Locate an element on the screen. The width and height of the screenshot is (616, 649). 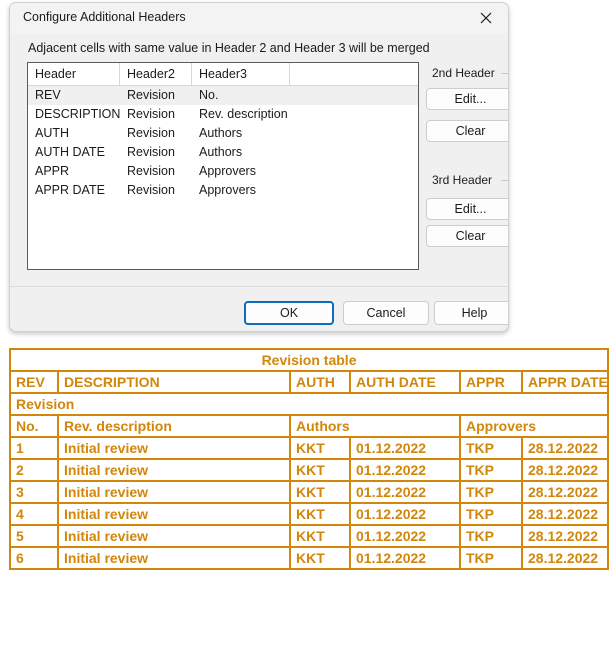
list-column-header-3: Header3 is located at coordinates (241, 74).